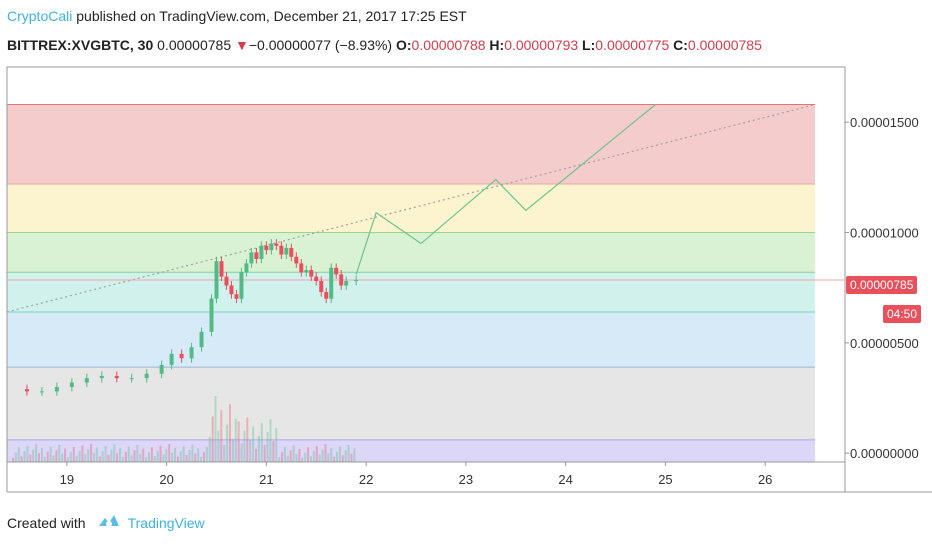 Image resolution: width=932 pixels, height=550 pixels. What do you see at coordinates (80, 45) in the screenshot?
I see `symbol-label: BITTREX:XVGBTC, 30` at bounding box center [80, 45].